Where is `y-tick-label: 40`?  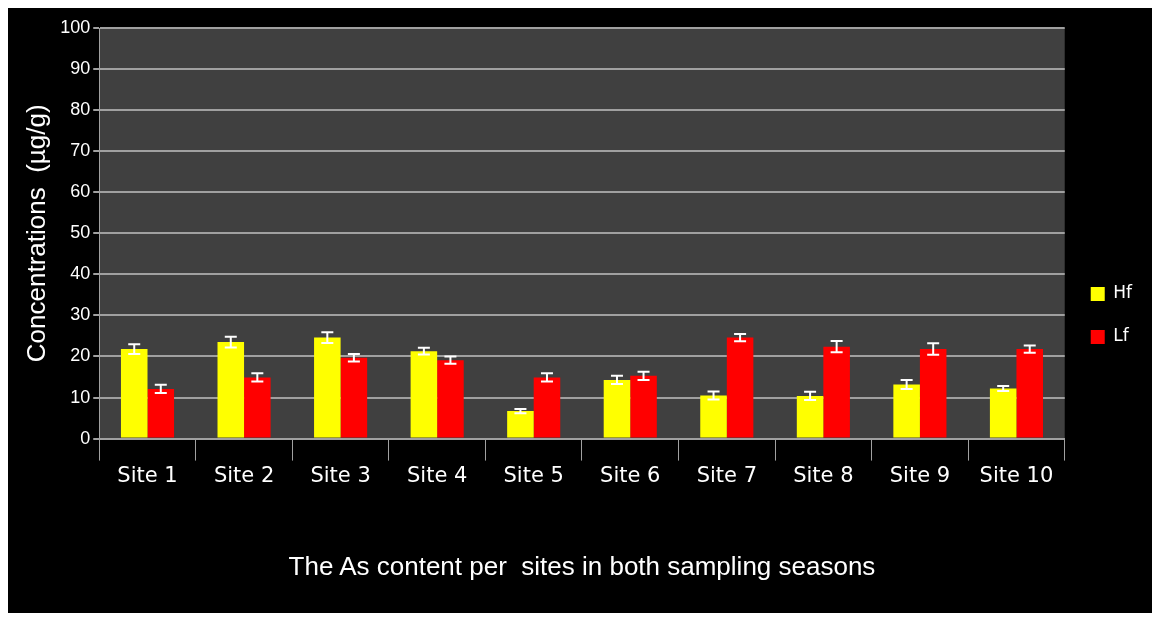
y-tick-label: 40 is located at coordinates (80, 273).